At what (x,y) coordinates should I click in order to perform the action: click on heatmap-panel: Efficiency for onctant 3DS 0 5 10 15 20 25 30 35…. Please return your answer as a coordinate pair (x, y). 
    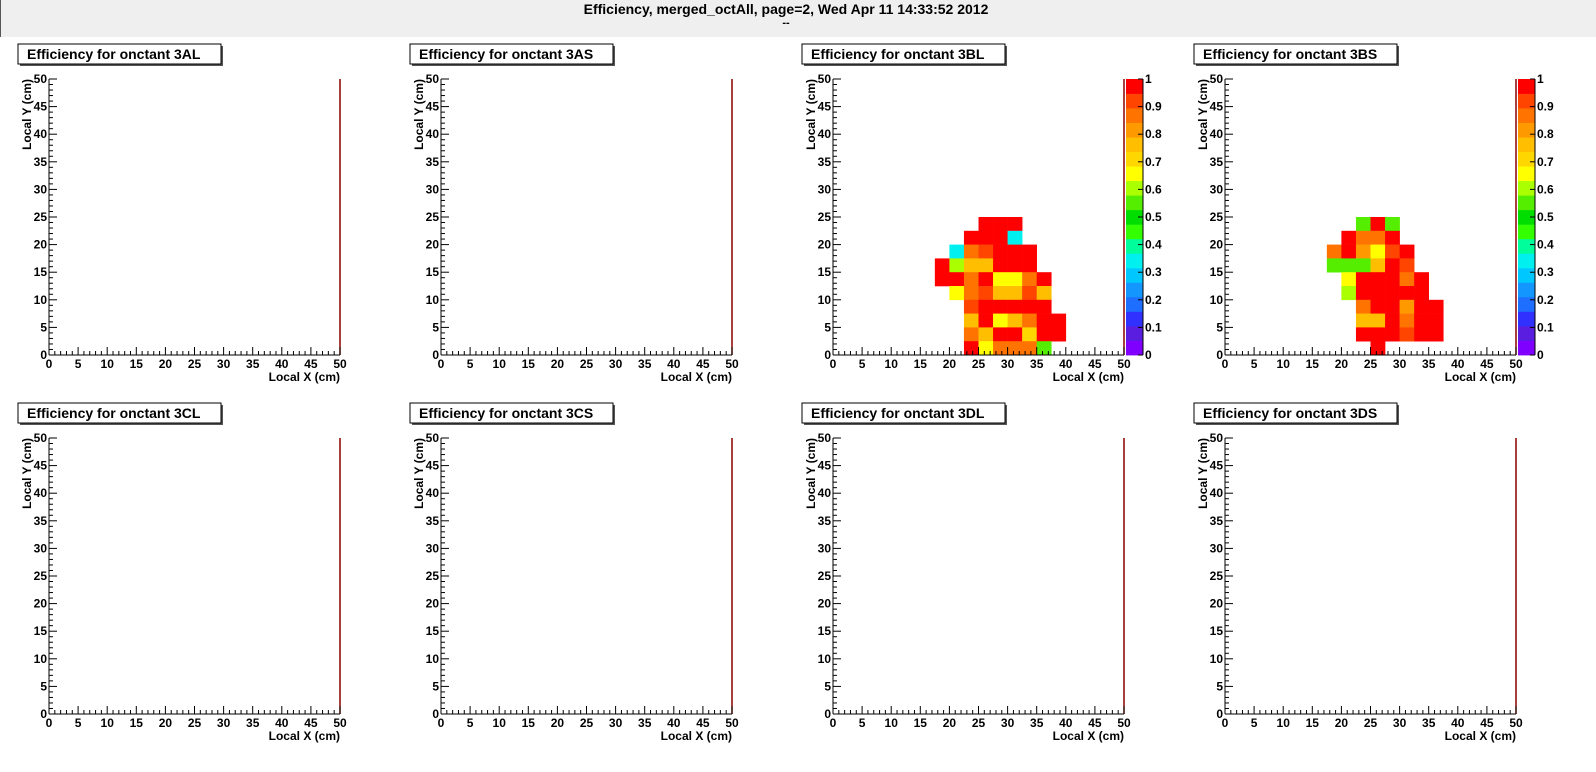
    Looking at the image, I should click on (1358, 572).